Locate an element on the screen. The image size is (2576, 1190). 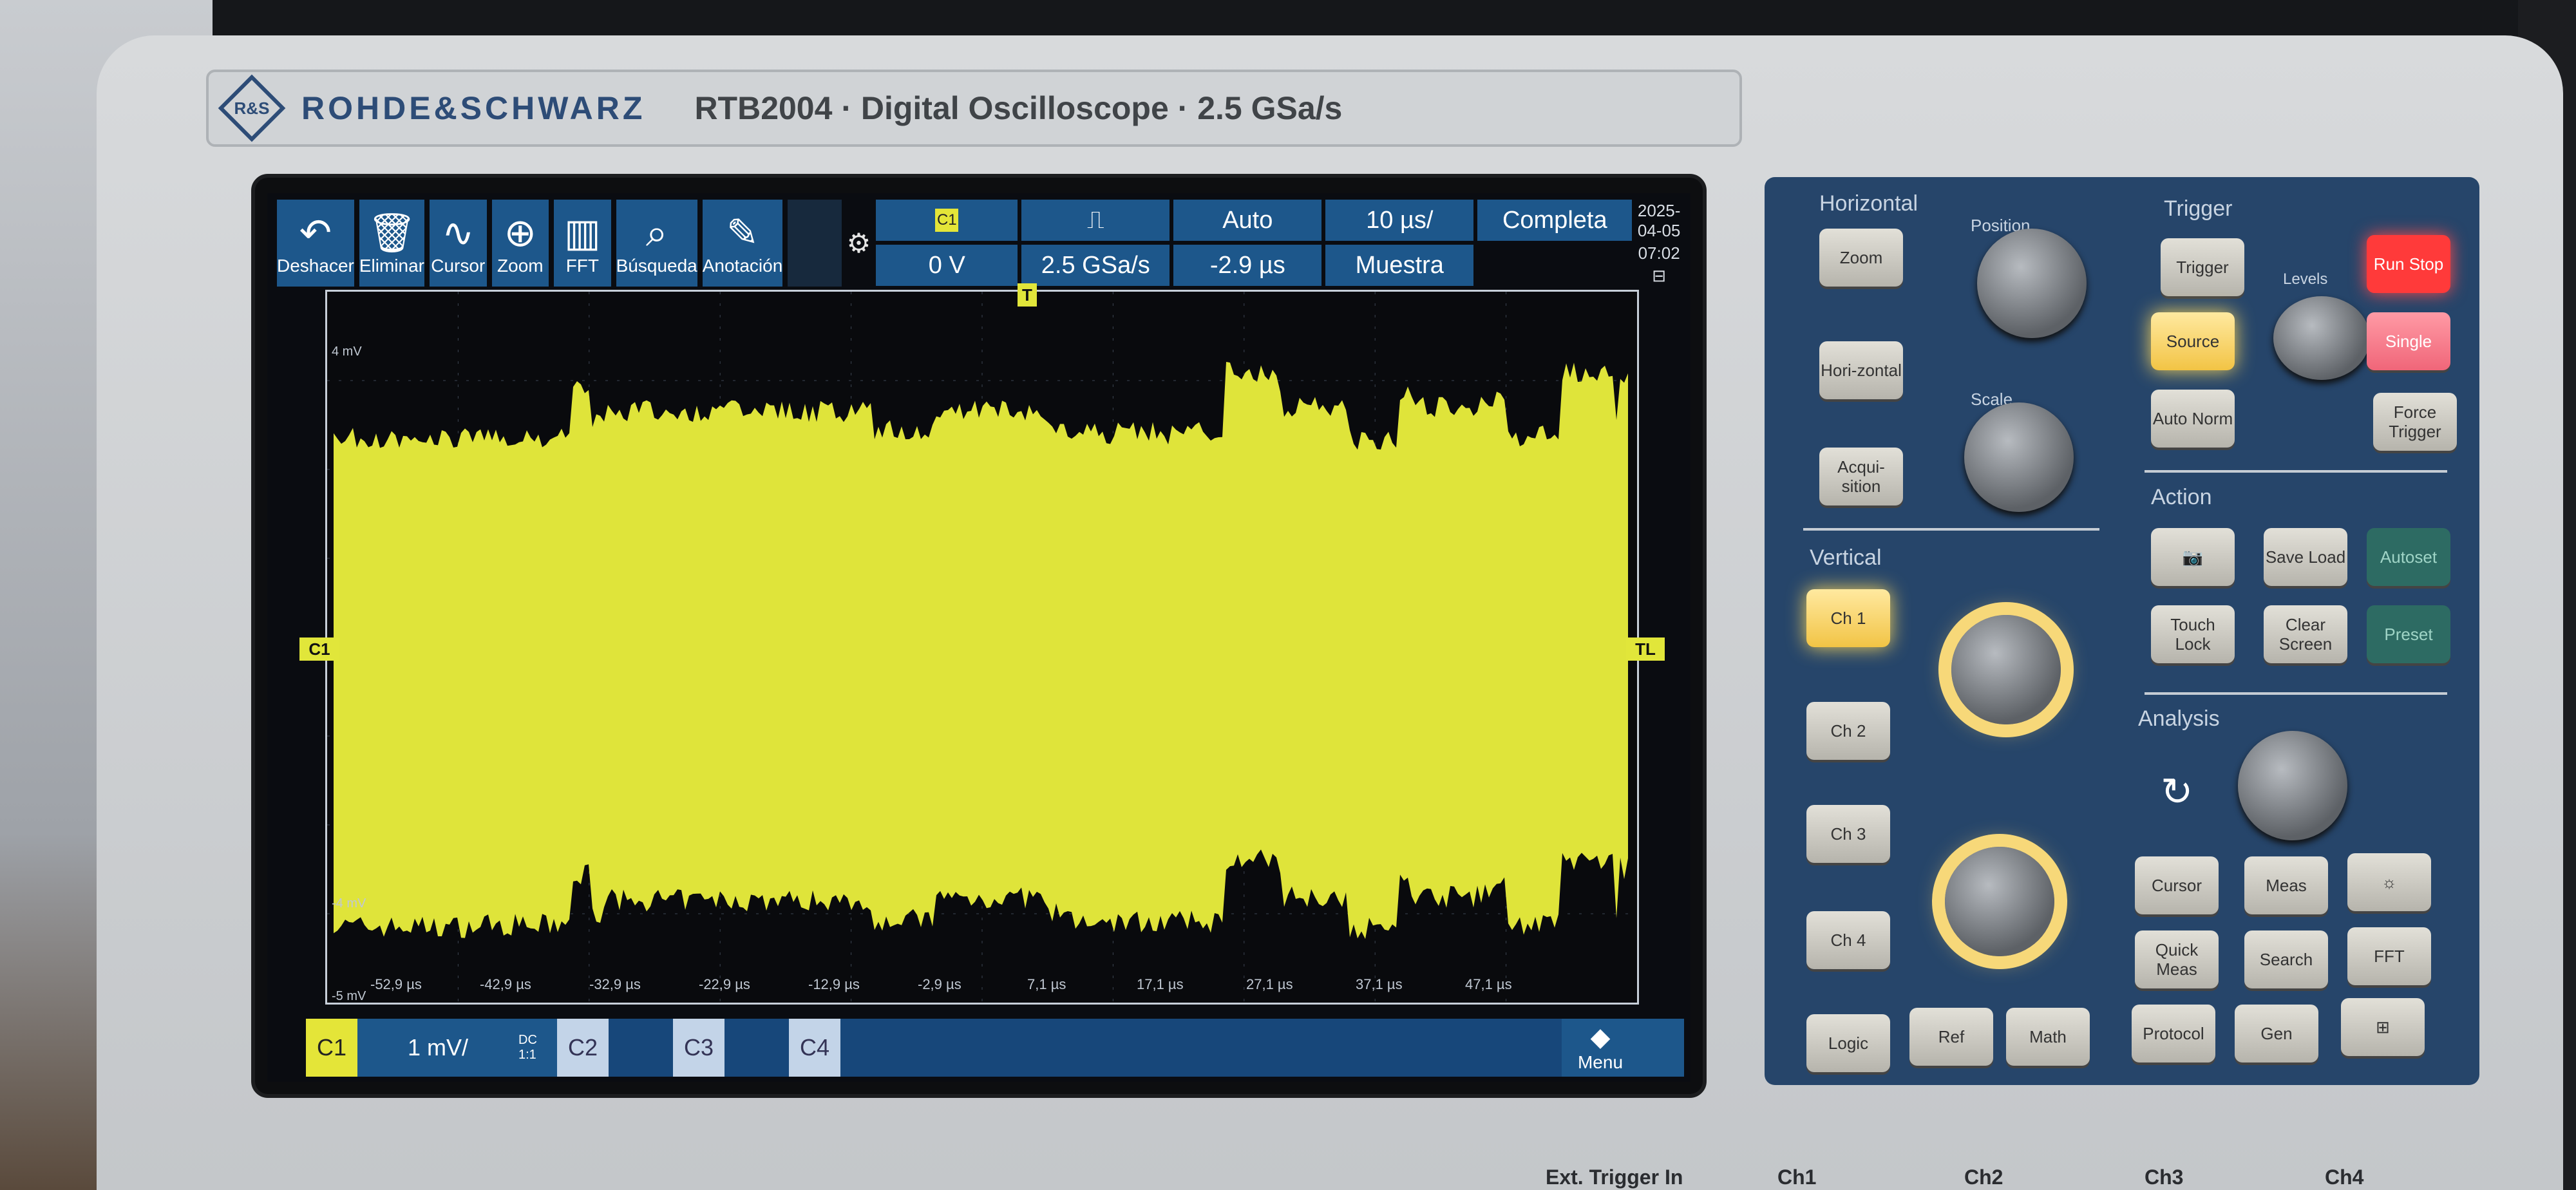
autoset-key: Autoset is located at coordinates (2408, 557).